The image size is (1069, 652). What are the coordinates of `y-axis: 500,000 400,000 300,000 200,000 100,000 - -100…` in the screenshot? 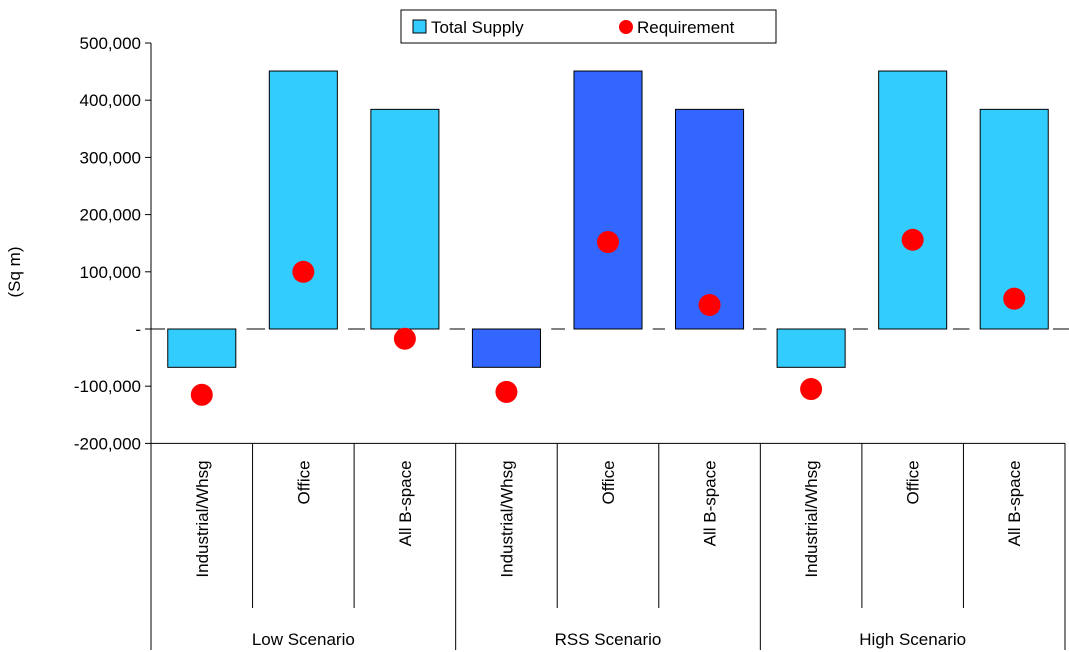 It's located at (113, 243).